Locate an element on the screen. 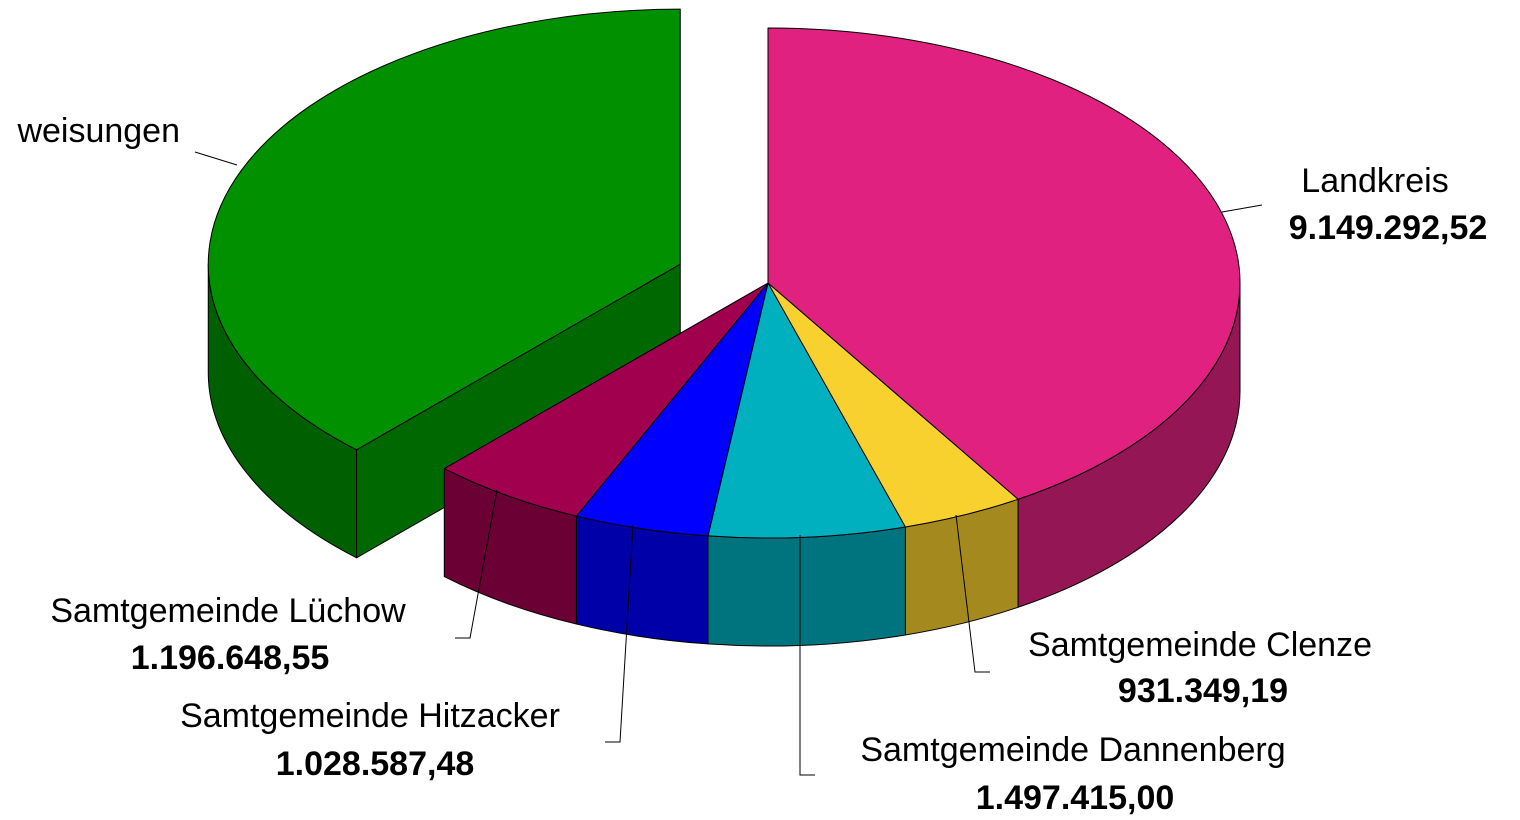  slice-label: Samtgemeinde Lüchow is located at coordinates (228, 611).